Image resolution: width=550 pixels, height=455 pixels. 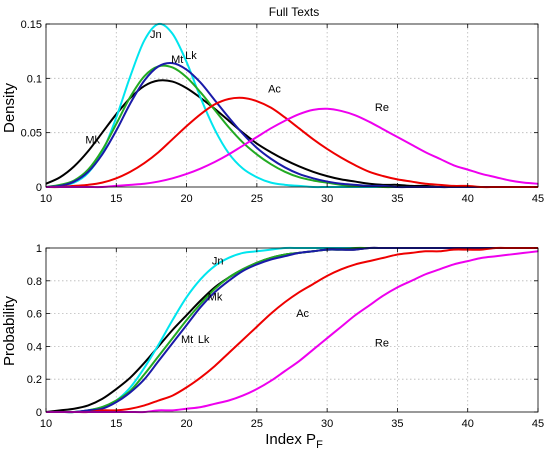 I want to click on density-xtick-label: 10, so click(x=46, y=199).